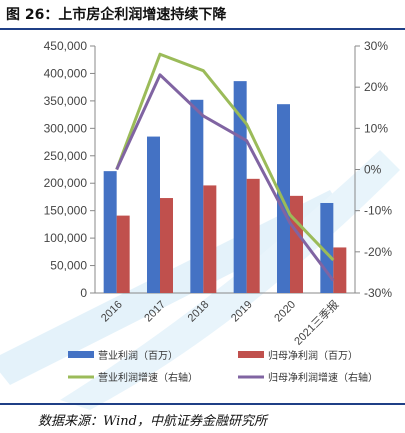 This screenshot has width=405, height=433. What do you see at coordinates (138, 355) in the screenshot?
I see `legend-label: 营业利润（百万）` at bounding box center [138, 355].